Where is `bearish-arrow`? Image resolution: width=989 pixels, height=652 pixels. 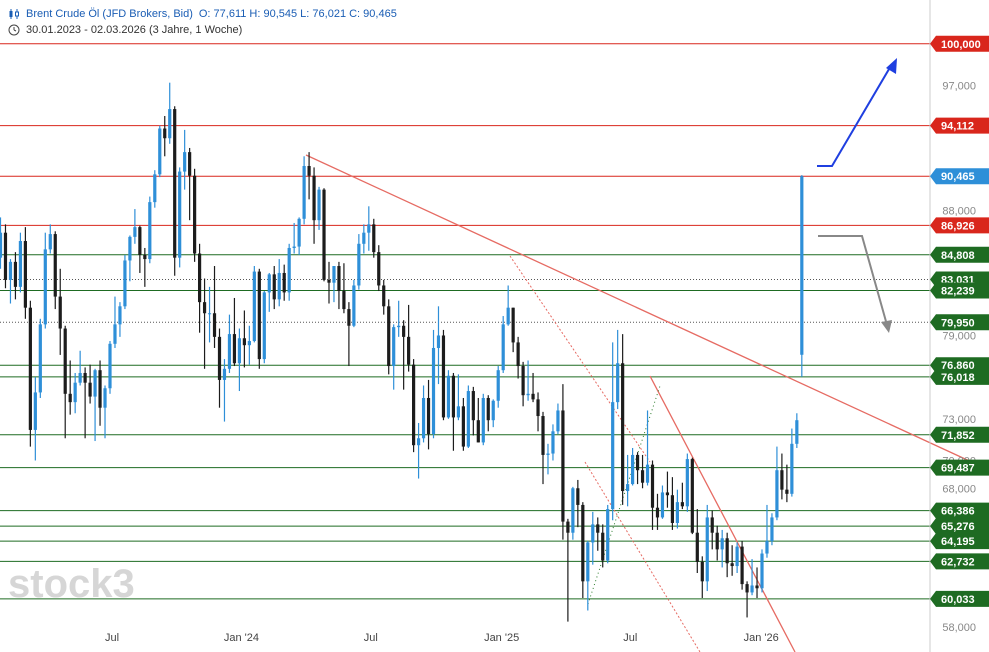
bearish-arrow is located at coordinates (853, 280).